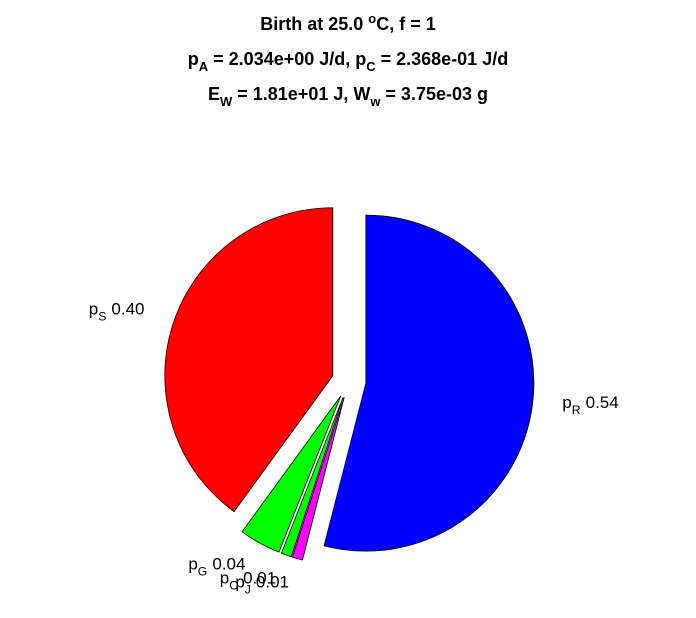 The width and height of the screenshot is (696, 618). Describe the element at coordinates (442, 59) in the screenshot. I see `text-run: = 2.368e-01 J/d` at that location.